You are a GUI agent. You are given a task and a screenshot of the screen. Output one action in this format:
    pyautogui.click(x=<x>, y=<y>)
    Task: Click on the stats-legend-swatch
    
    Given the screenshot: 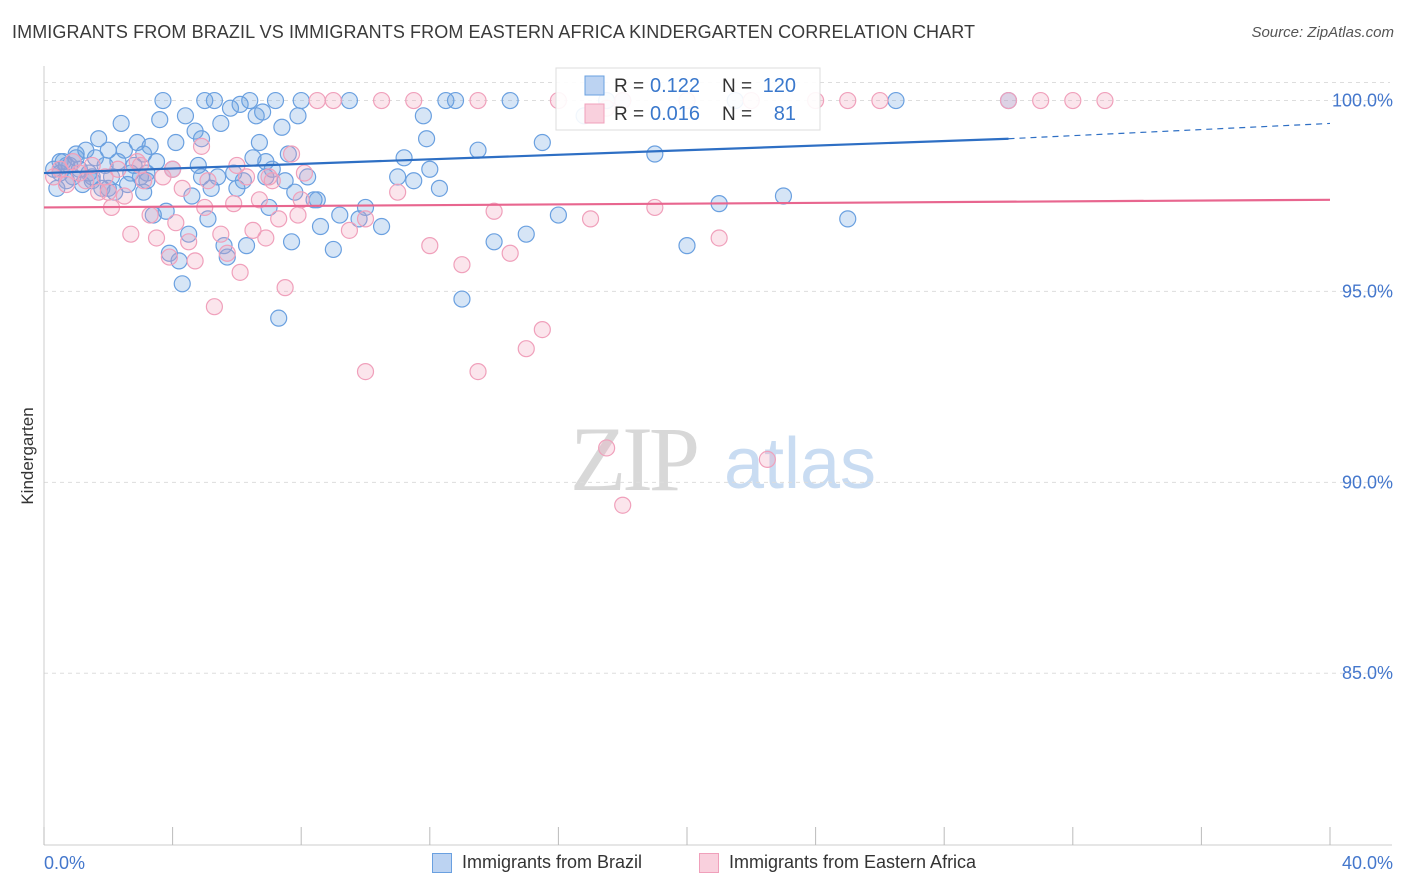 What is the action you would take?
    pyautogui.click(x=594, y=85)
    